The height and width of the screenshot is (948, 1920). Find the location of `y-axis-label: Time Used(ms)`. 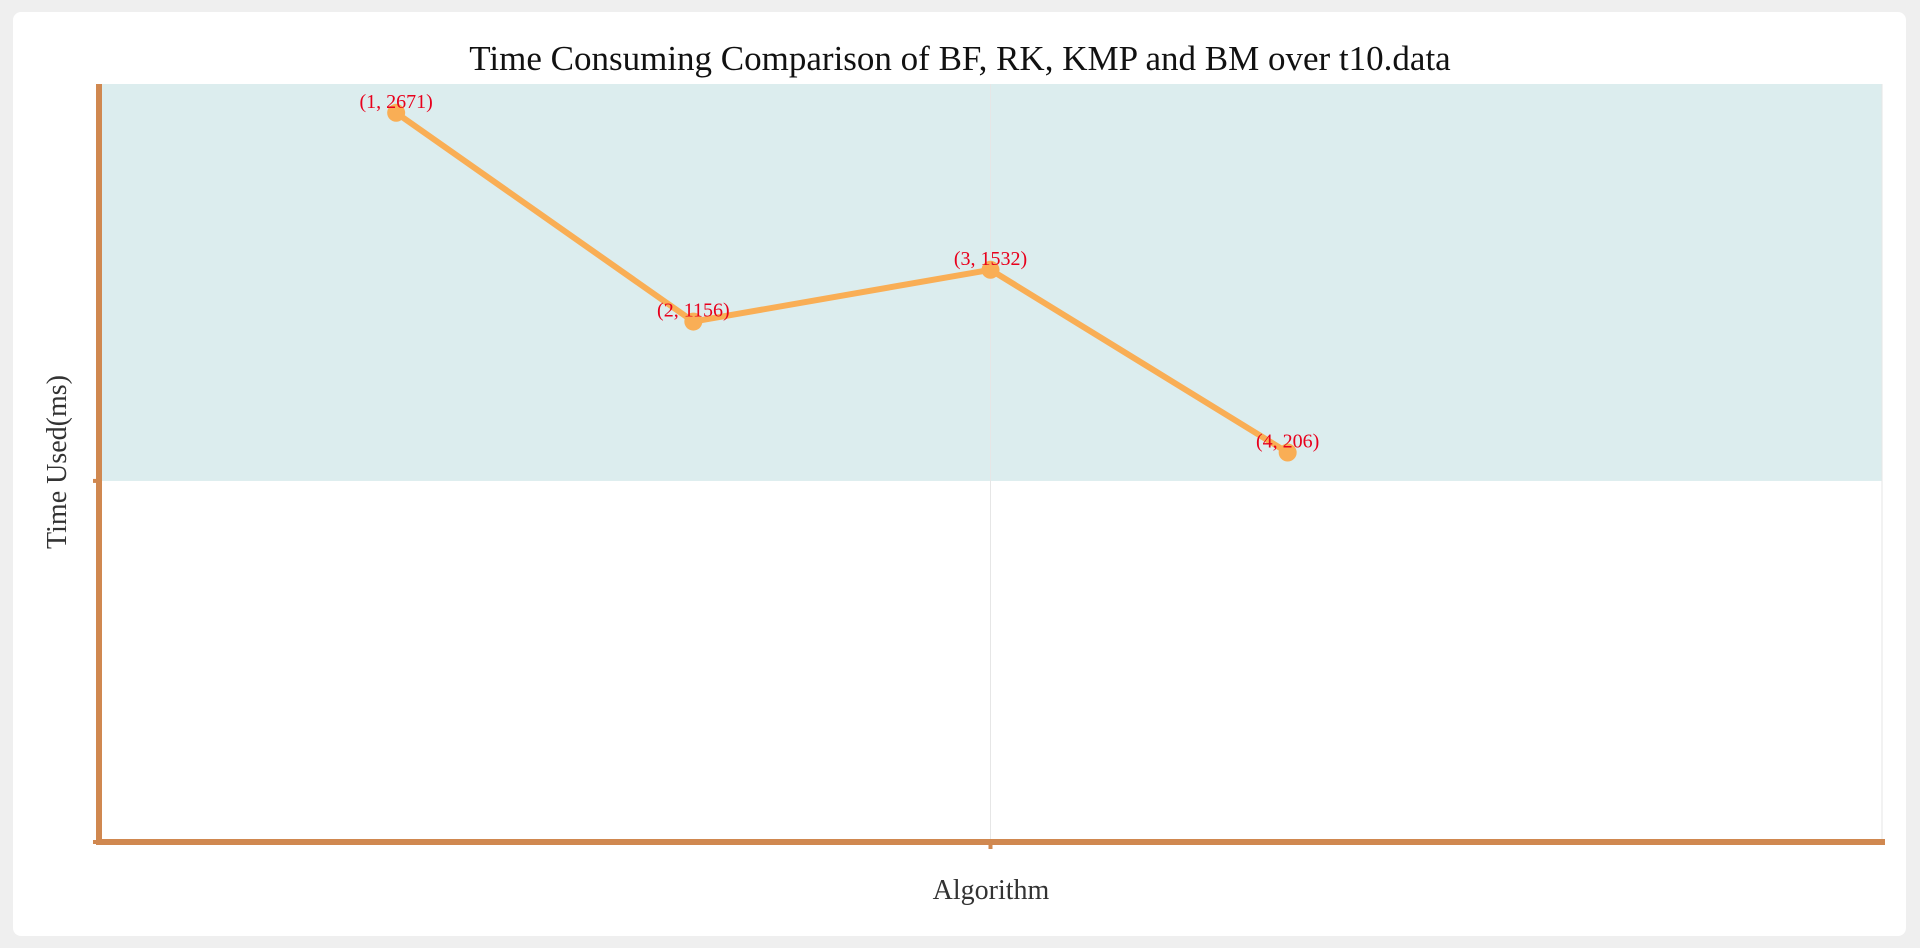

y-axis-label: Time Used(ms) is located at coordinates (57, 462).